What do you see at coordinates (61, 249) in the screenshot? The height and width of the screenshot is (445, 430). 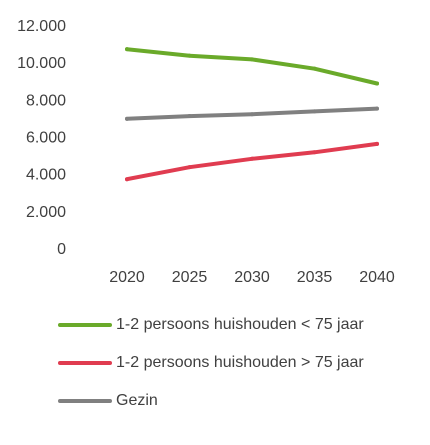 I see `y-tick-label: 0` at bounding box center [61, 249].